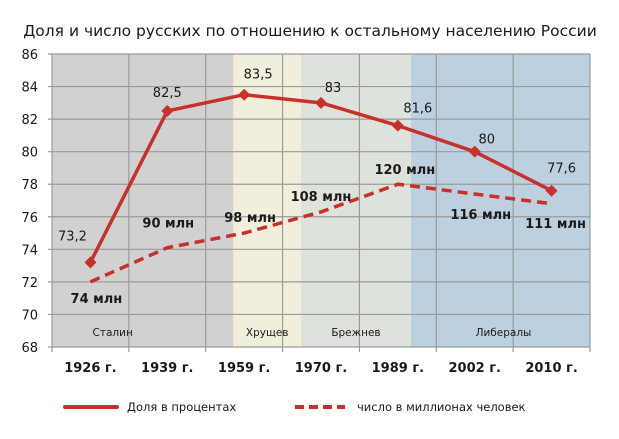  What do you see at coordinates (480, 215) in the screenshot?
I see `data-label-count: 116 млн` at bounding box center [480, 215].